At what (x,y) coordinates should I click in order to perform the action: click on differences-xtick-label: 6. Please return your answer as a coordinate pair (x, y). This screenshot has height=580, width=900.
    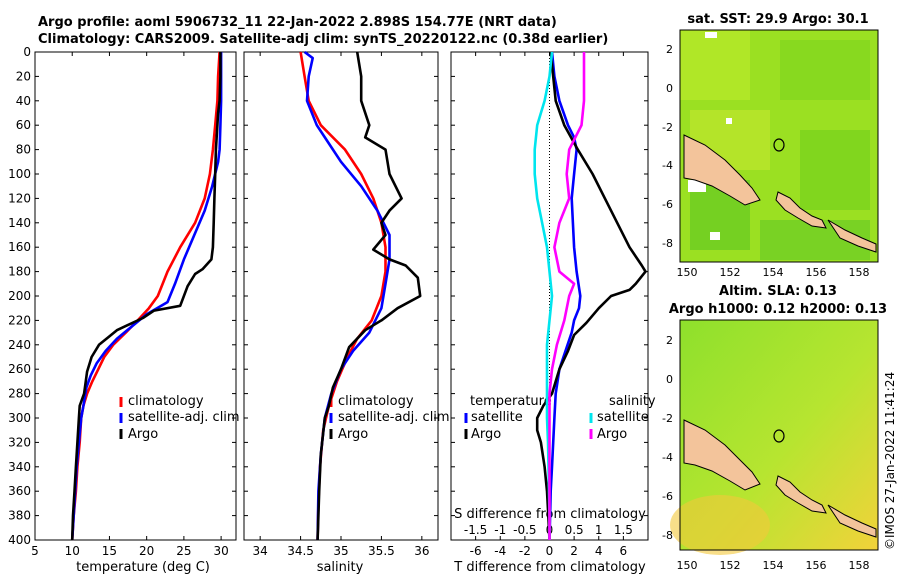
    Looking at the image, I should click on (624, 551).